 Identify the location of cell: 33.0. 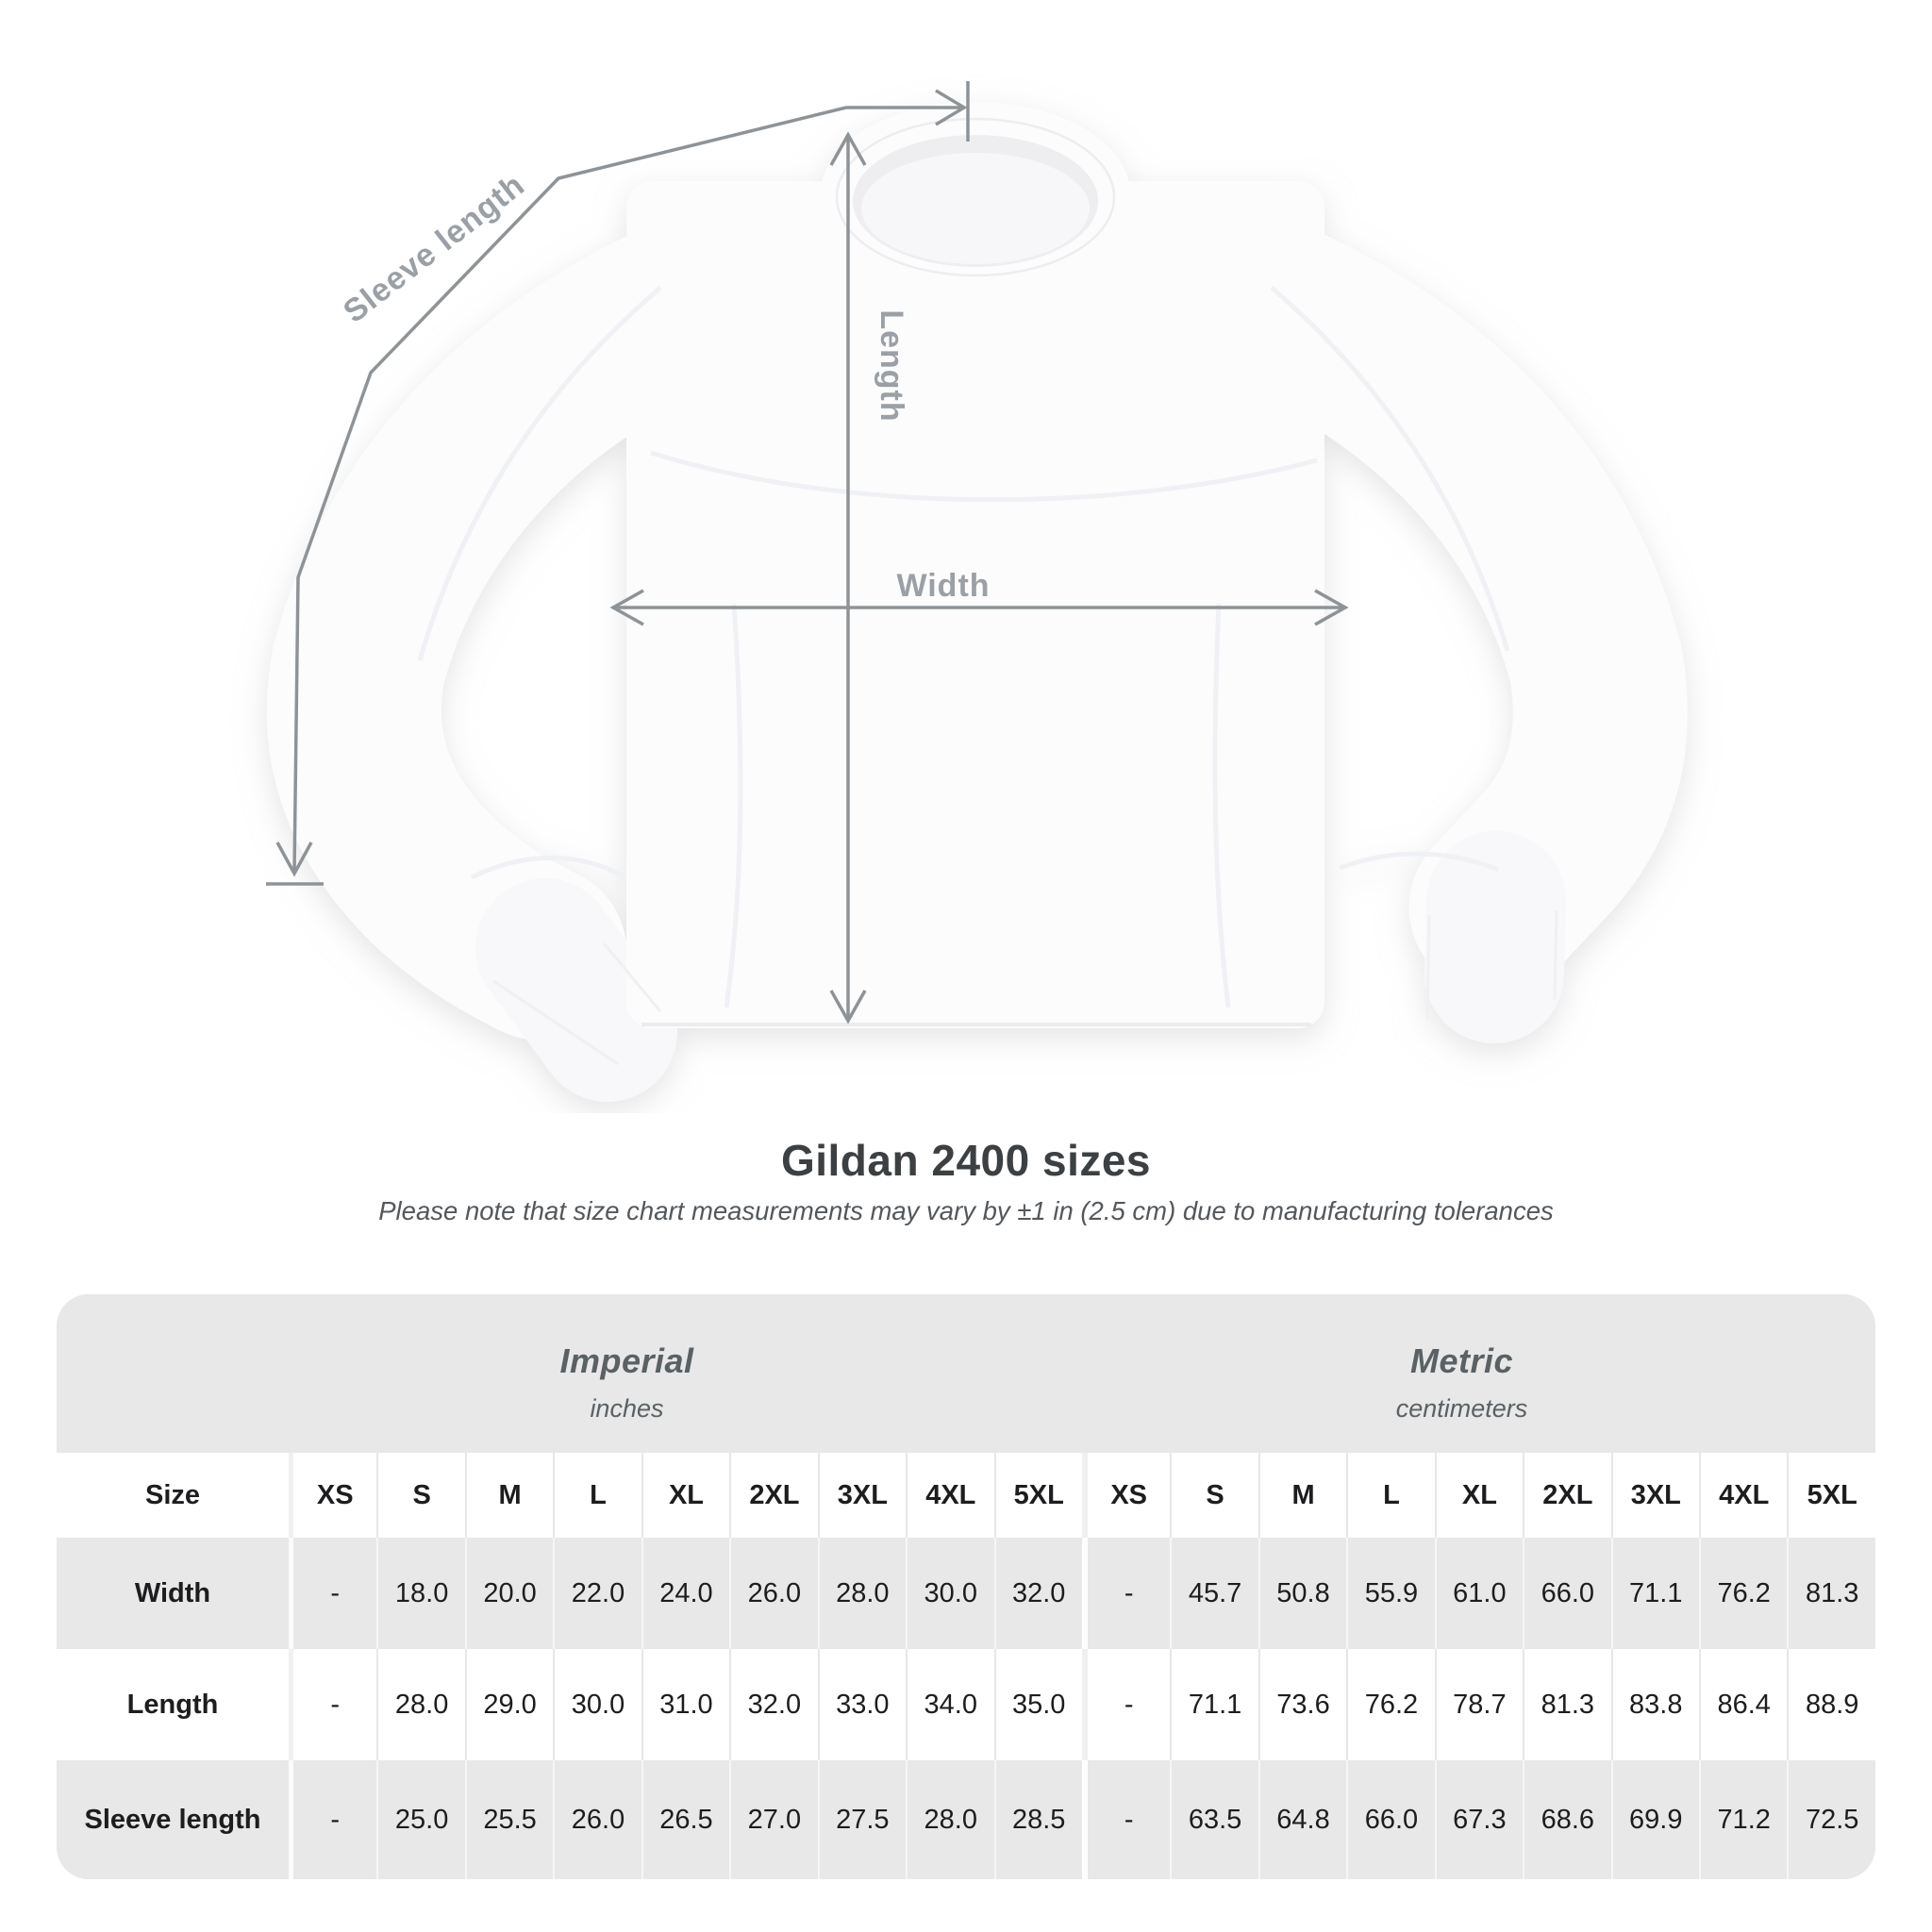
(862, 1704).